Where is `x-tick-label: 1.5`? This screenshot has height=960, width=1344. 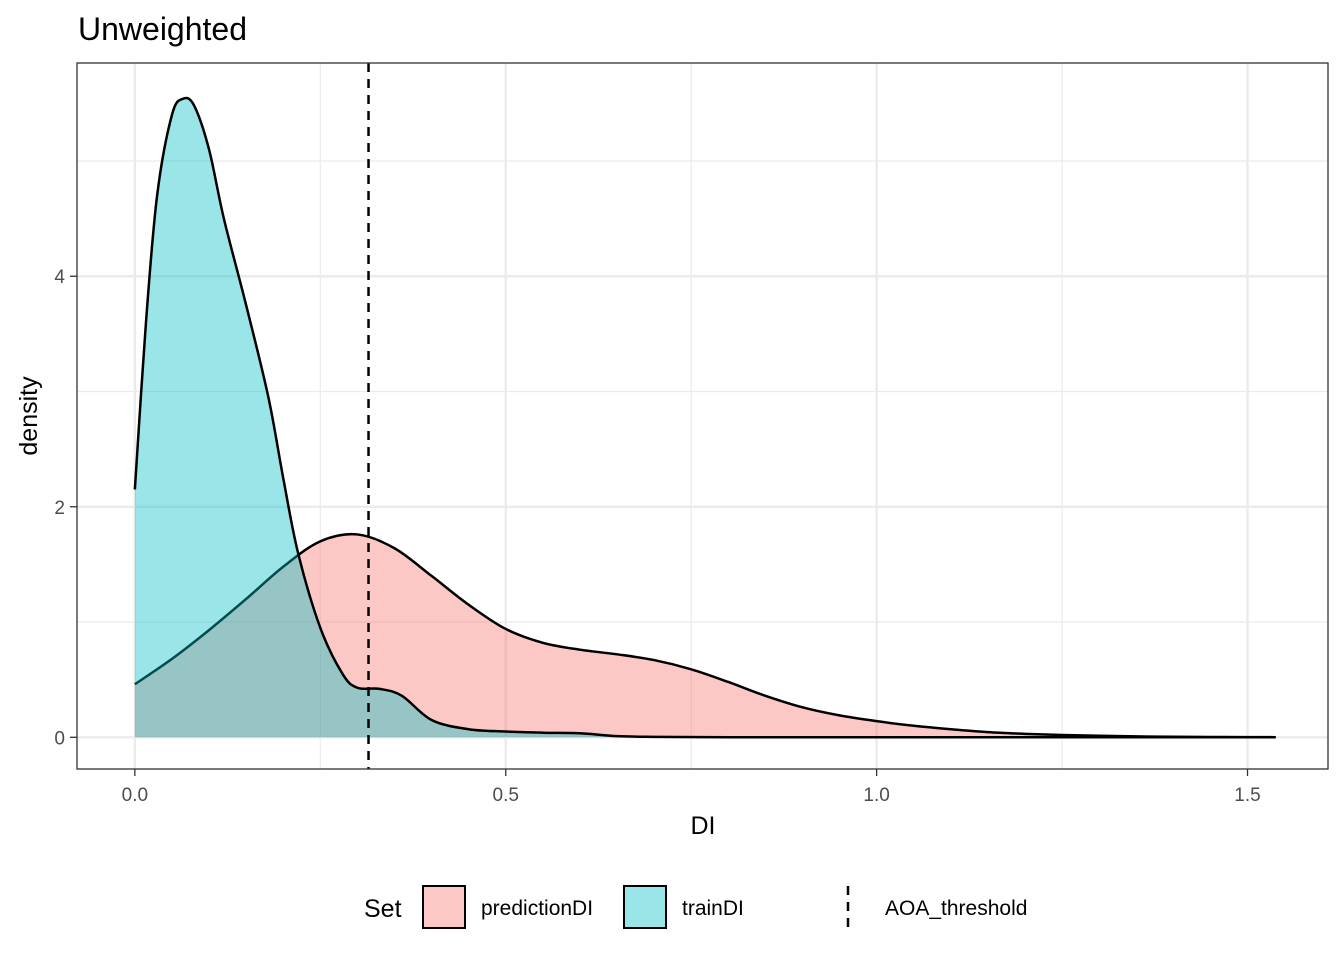 x-tick-label: 1.5 is located at coordinates (1247, 795).